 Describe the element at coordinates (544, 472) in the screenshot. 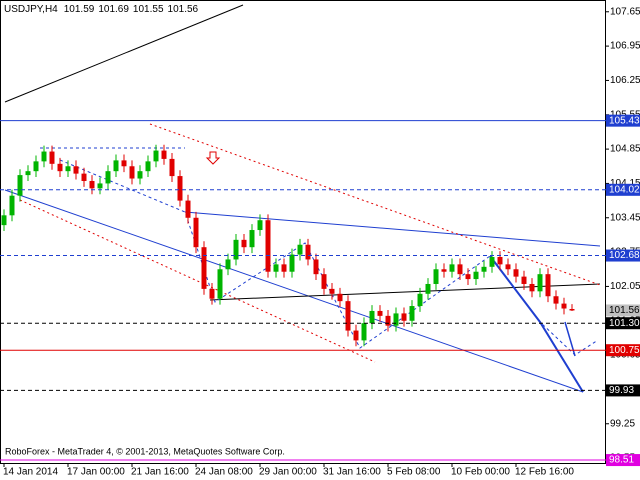

I see `x-tick-label: 12 Feb 16:00` at that location.